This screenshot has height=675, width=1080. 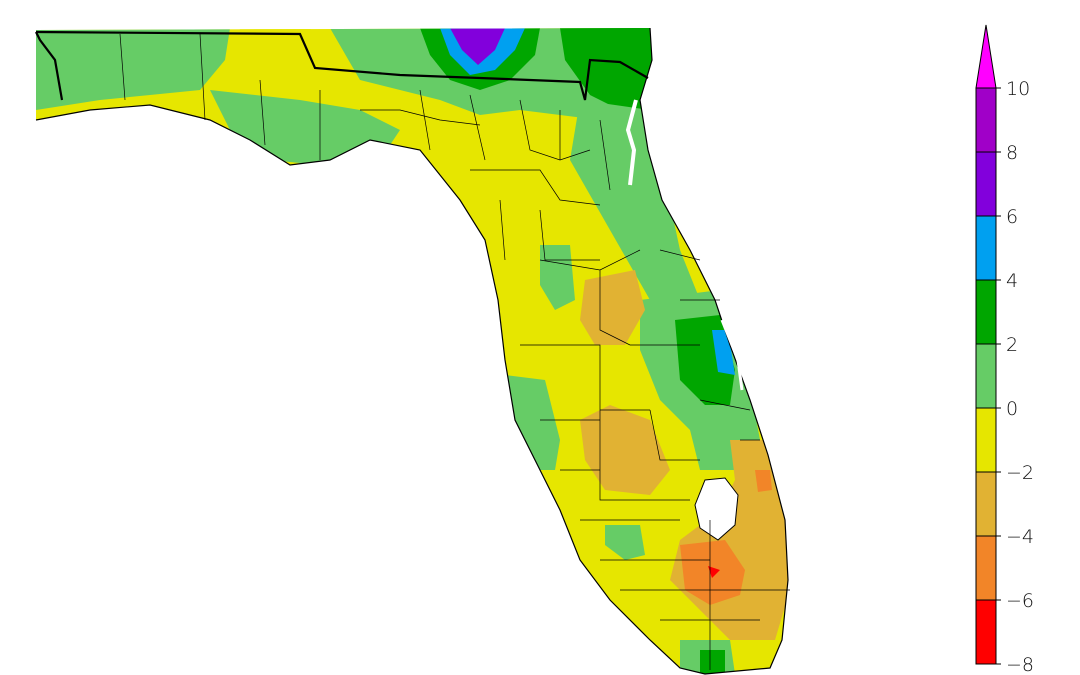 What do you see at coordinates (1012, 217) in the screenshot?
I see `legend-tick-label: 6` at bounding box center [1012, 217].